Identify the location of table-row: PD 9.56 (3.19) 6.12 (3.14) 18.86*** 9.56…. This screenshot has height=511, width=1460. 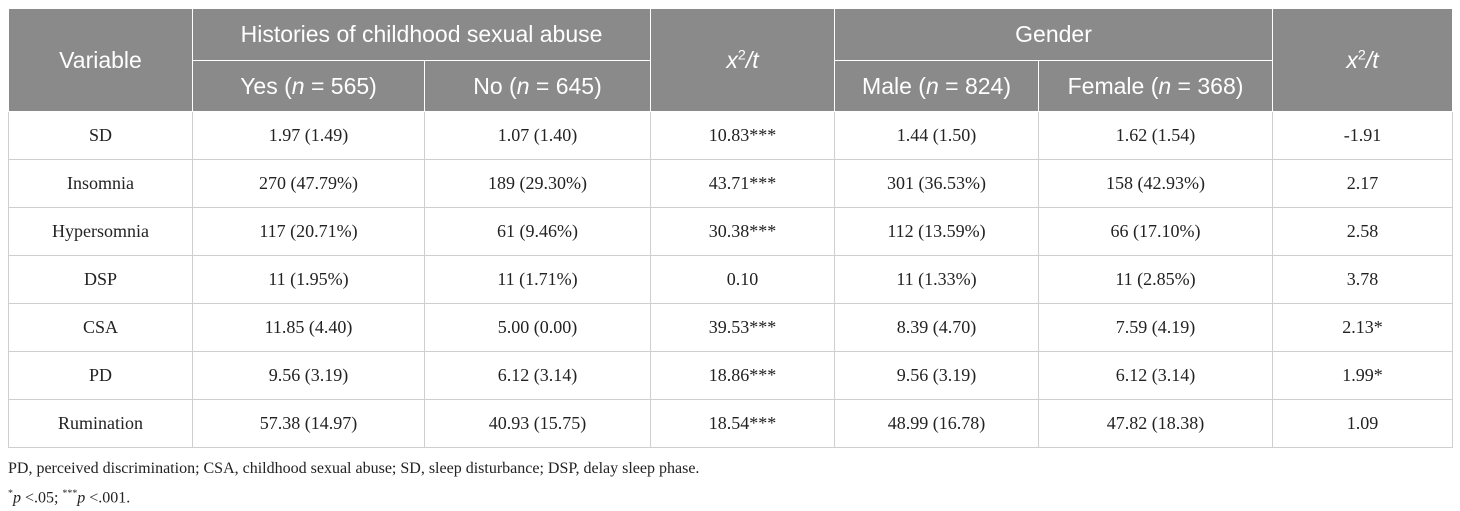
(731, 375).